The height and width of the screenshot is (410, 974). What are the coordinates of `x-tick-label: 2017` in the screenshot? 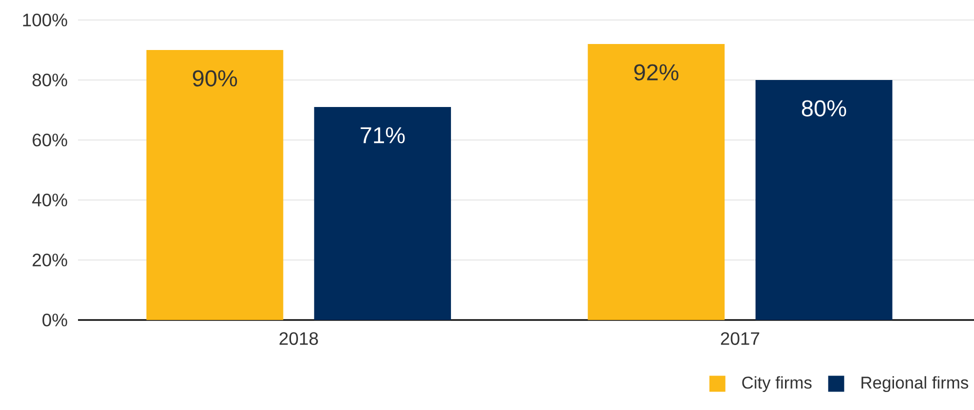 It's located at (740, 338).